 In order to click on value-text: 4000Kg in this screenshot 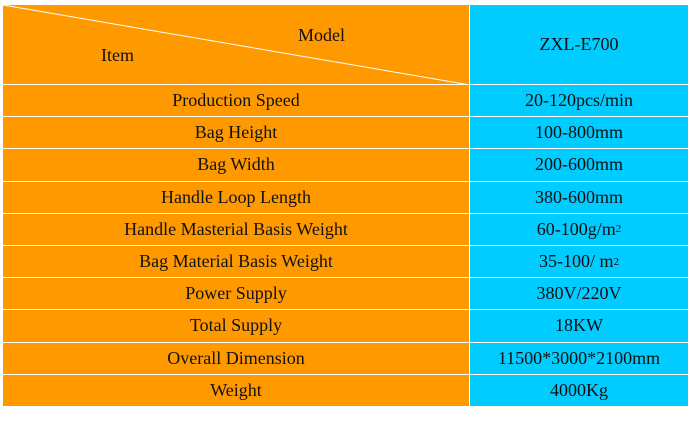, I will do `click(579, 389)`.